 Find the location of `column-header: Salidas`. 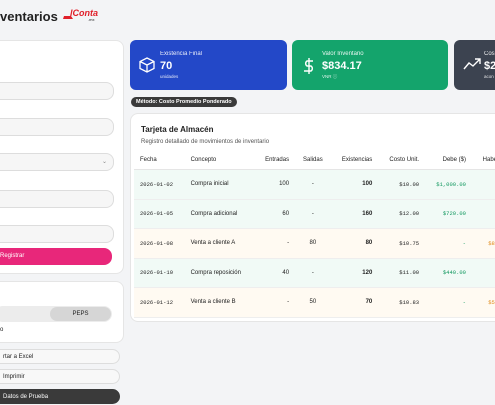

column-header: Salidas is located at coordinates (313, 160).